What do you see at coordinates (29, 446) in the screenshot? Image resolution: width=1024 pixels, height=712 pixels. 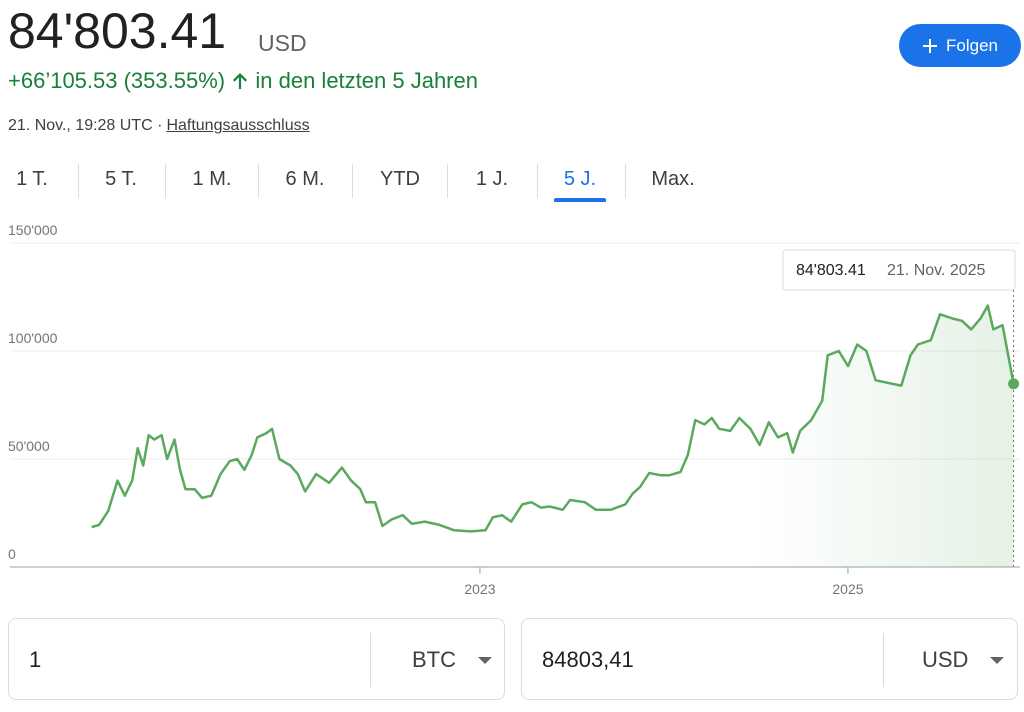 I see `y-tick-label: 50'000` at bounding box center [29, 446].